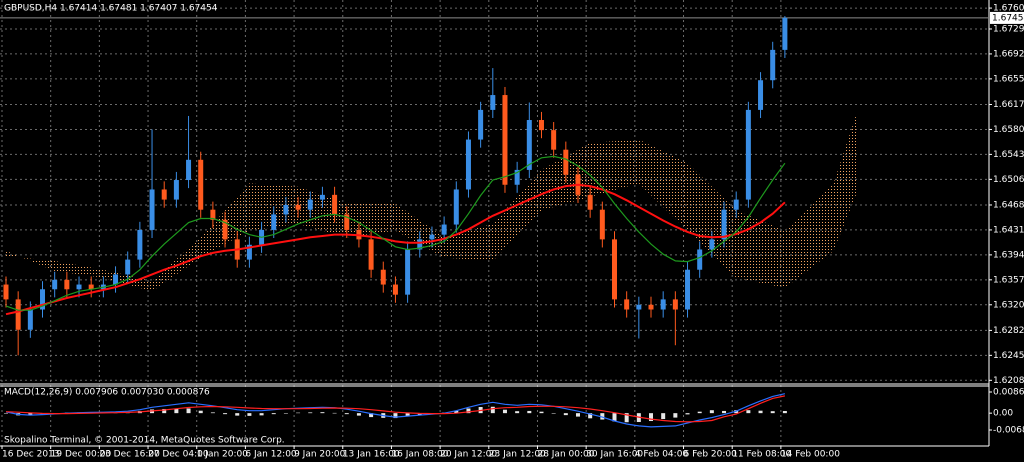  I want to click on macd-main-line, so click(395, 410).